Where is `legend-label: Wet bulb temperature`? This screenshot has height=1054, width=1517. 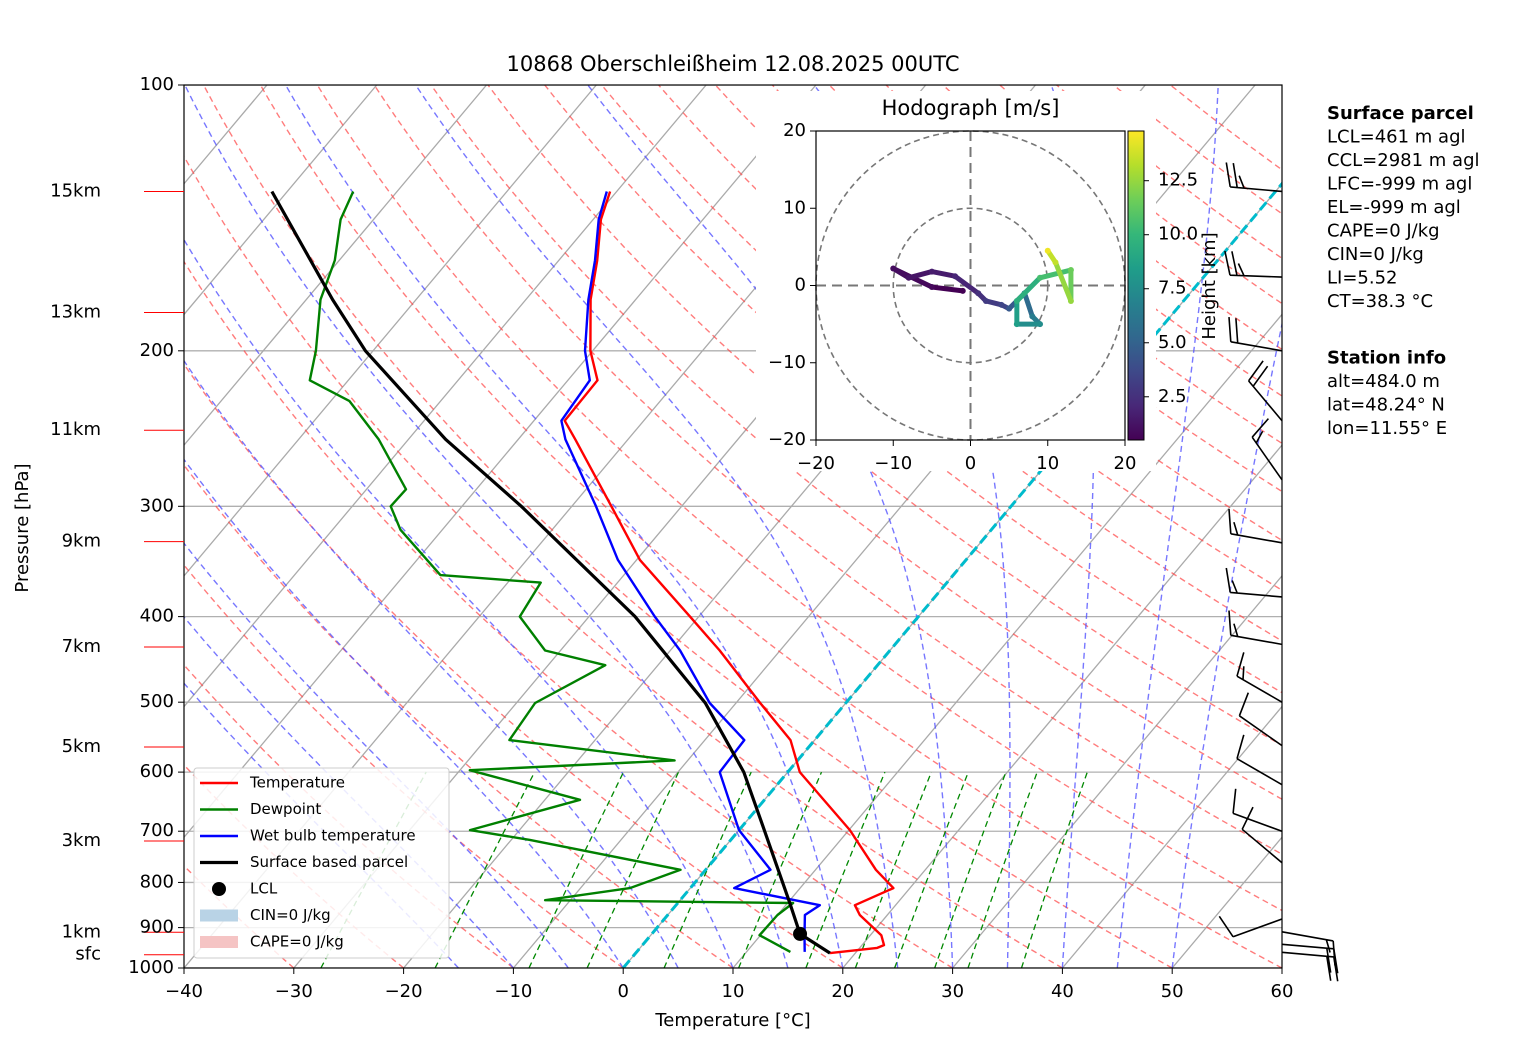
legend-label: Wet bulb temperature is located at coordinates (333, 836).